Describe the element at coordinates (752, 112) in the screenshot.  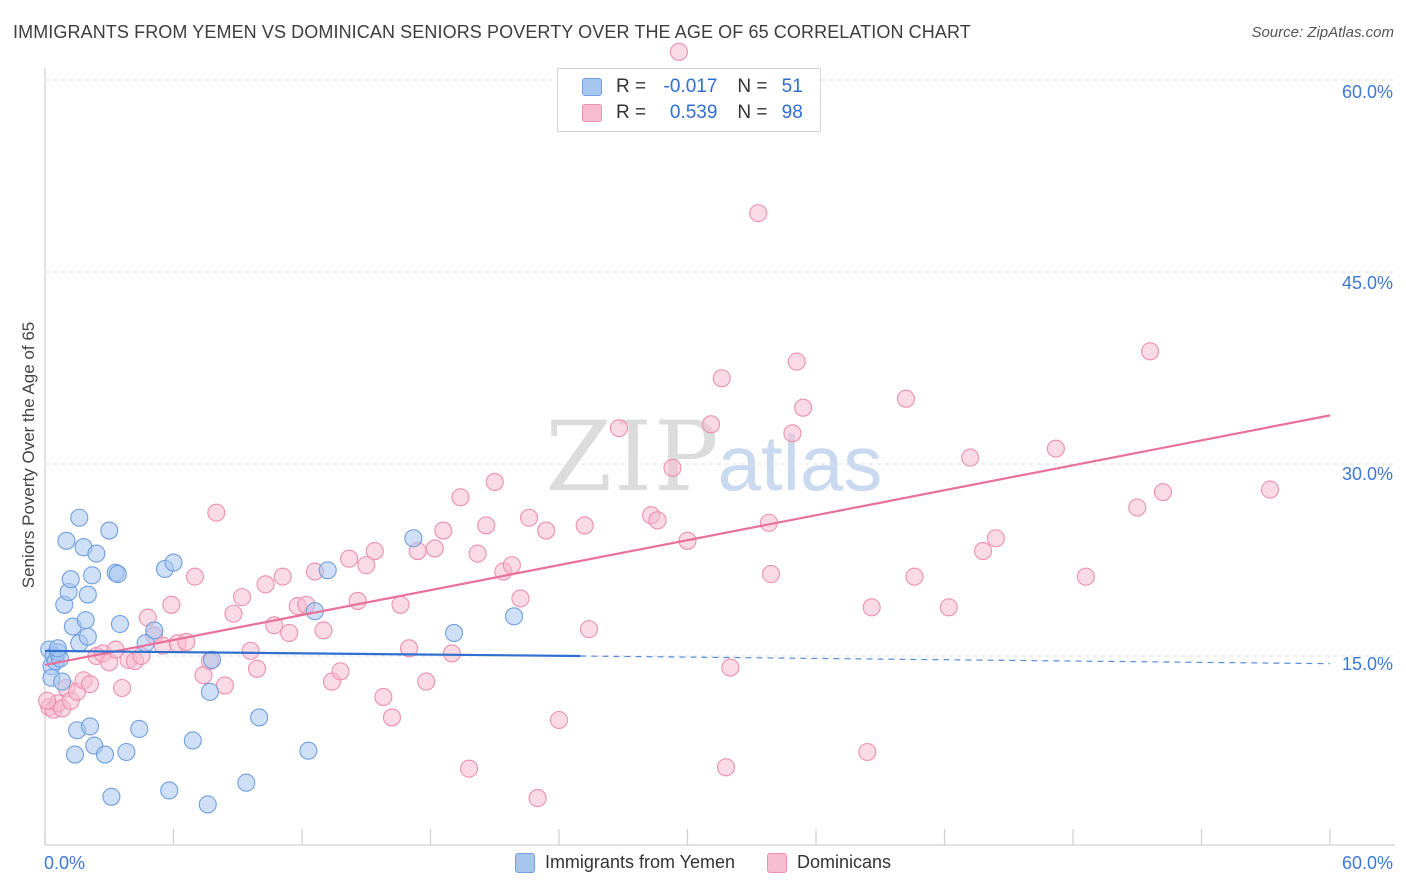
I see `legend-n-label: N =` at that location.